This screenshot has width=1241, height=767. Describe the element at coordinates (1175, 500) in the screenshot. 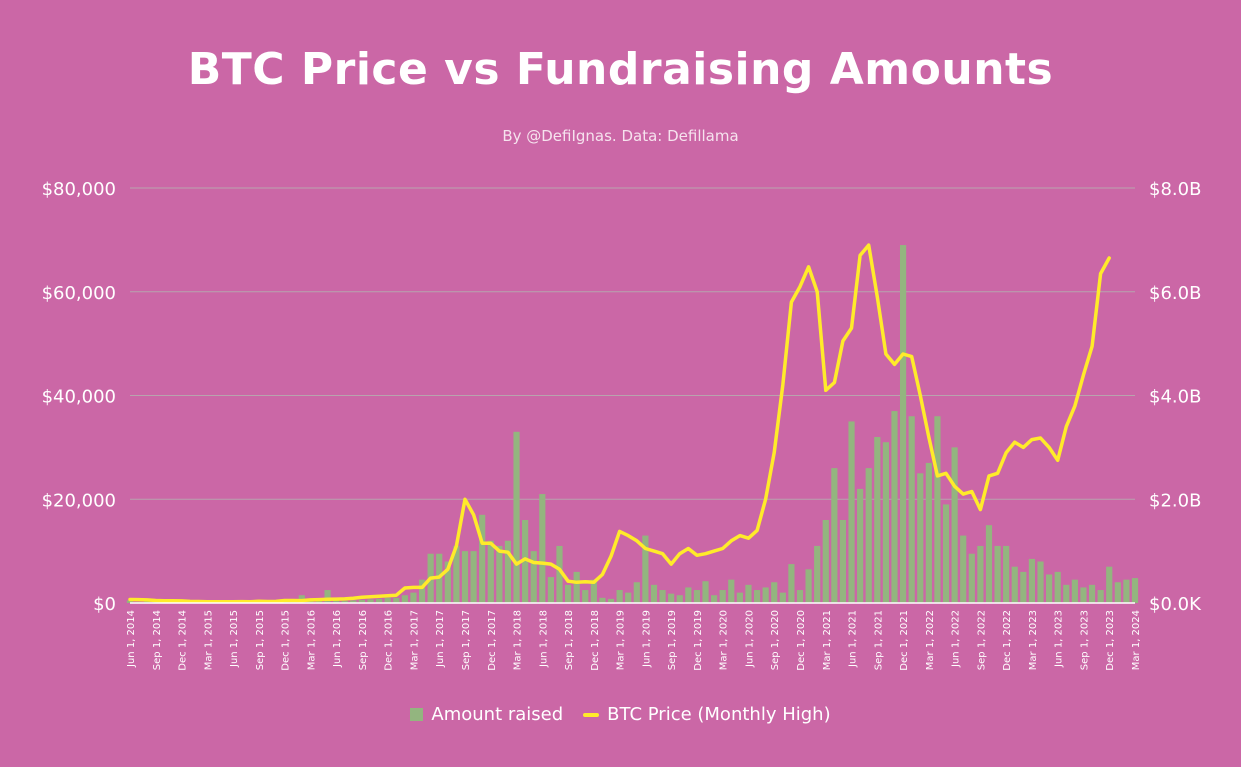

I see `y-right-tick-label: $2.0B` at that location.